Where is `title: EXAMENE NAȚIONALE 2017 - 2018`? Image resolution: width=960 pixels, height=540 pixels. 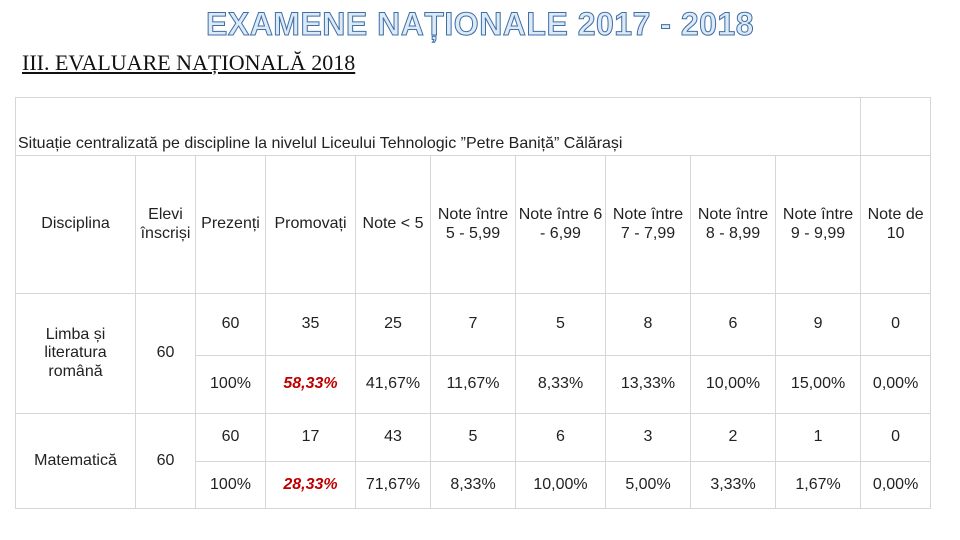 title: EXAMENE NAȚIONALE 2017 - 2018 is located at coordinates (480, 24).